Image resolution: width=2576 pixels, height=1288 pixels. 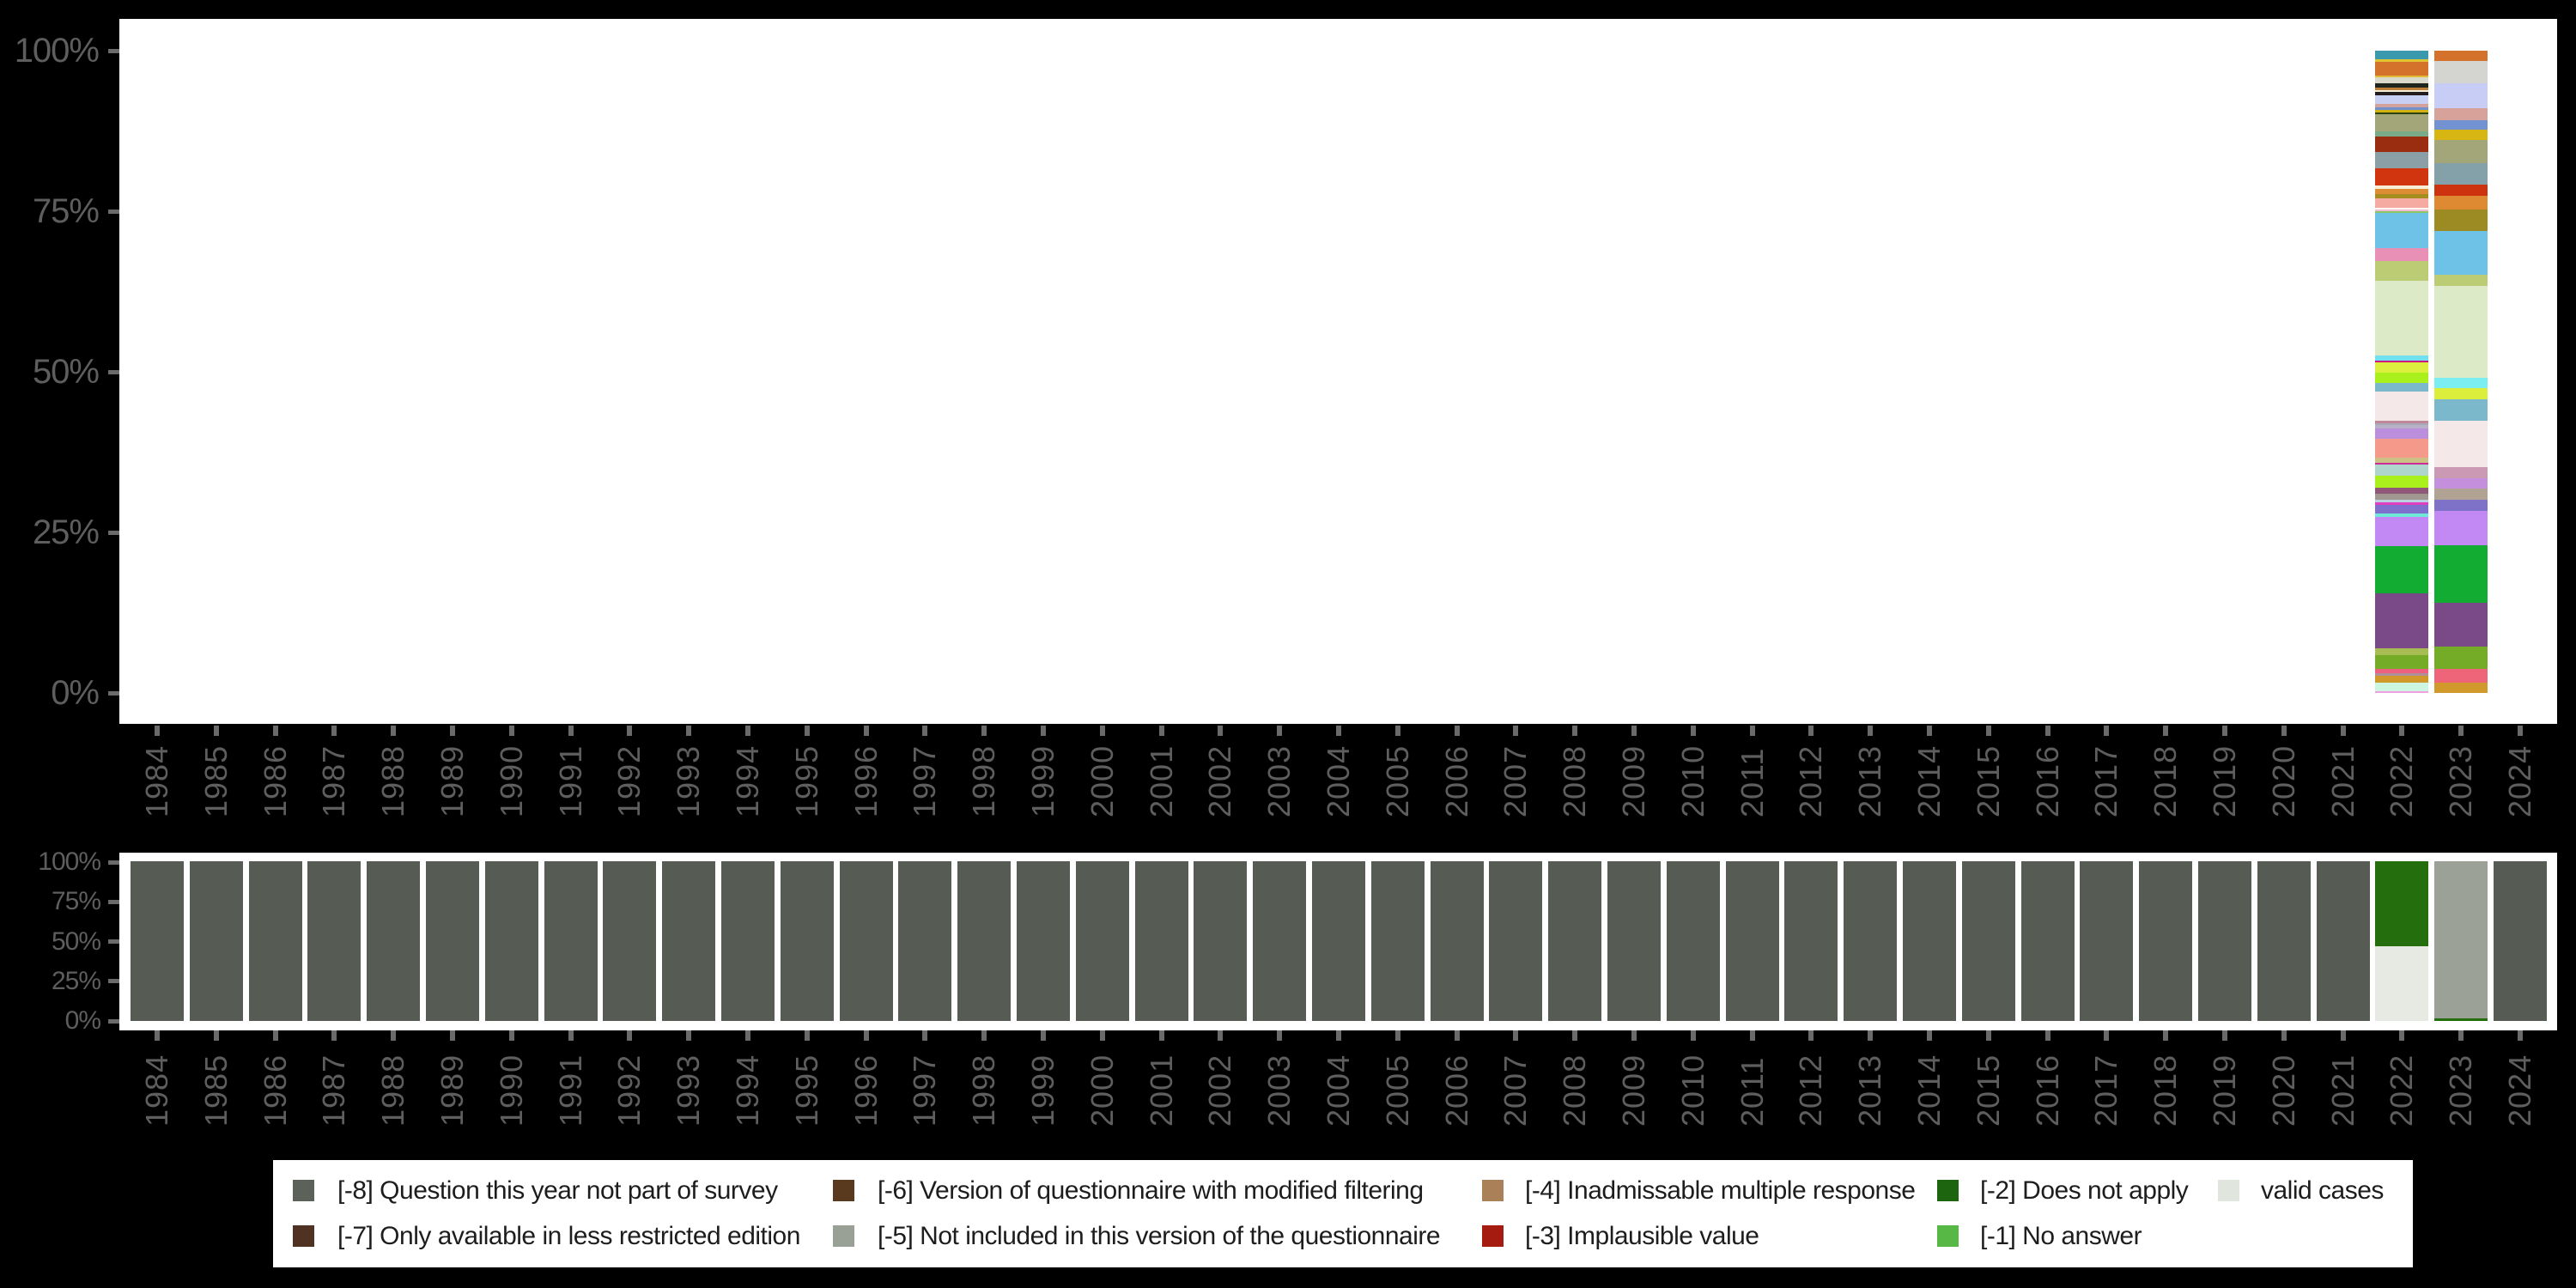 What do you see at coordinates (2461, 781) in the screenshot?
I see `year-label: 2023` at bounding box center [2461, 781].